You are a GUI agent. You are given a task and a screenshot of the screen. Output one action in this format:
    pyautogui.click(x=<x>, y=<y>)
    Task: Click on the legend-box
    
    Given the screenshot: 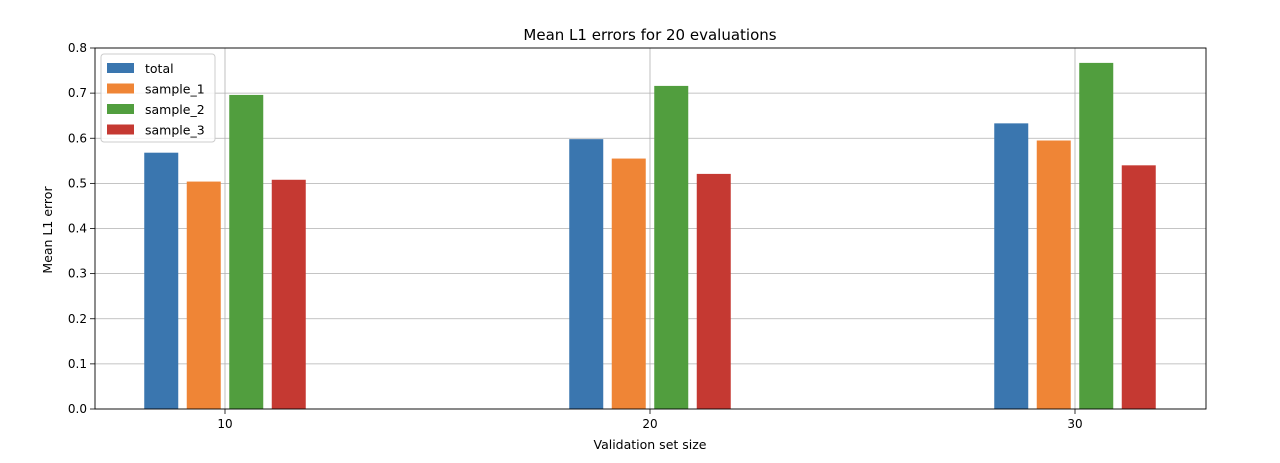 What is the action you would take?
    pyautogui.click(x=158, y=98)
    